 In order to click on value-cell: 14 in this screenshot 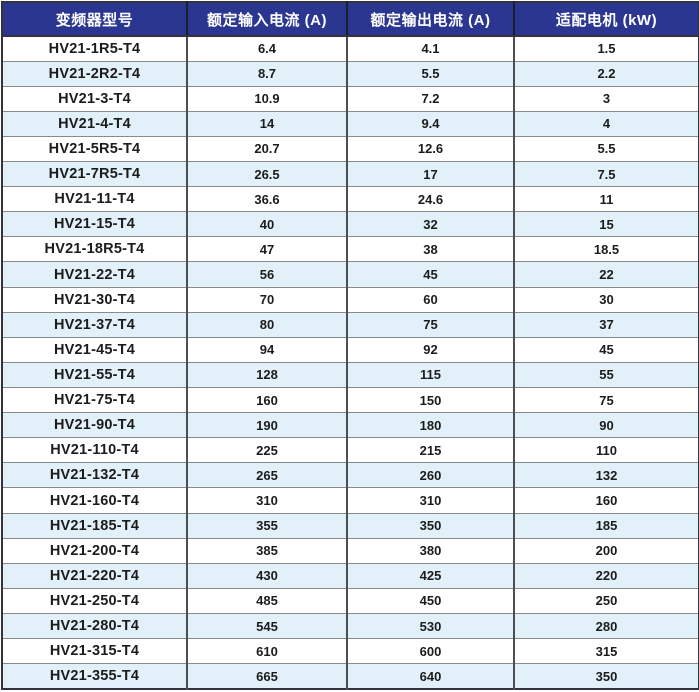, I will do `click(266, 123)`.